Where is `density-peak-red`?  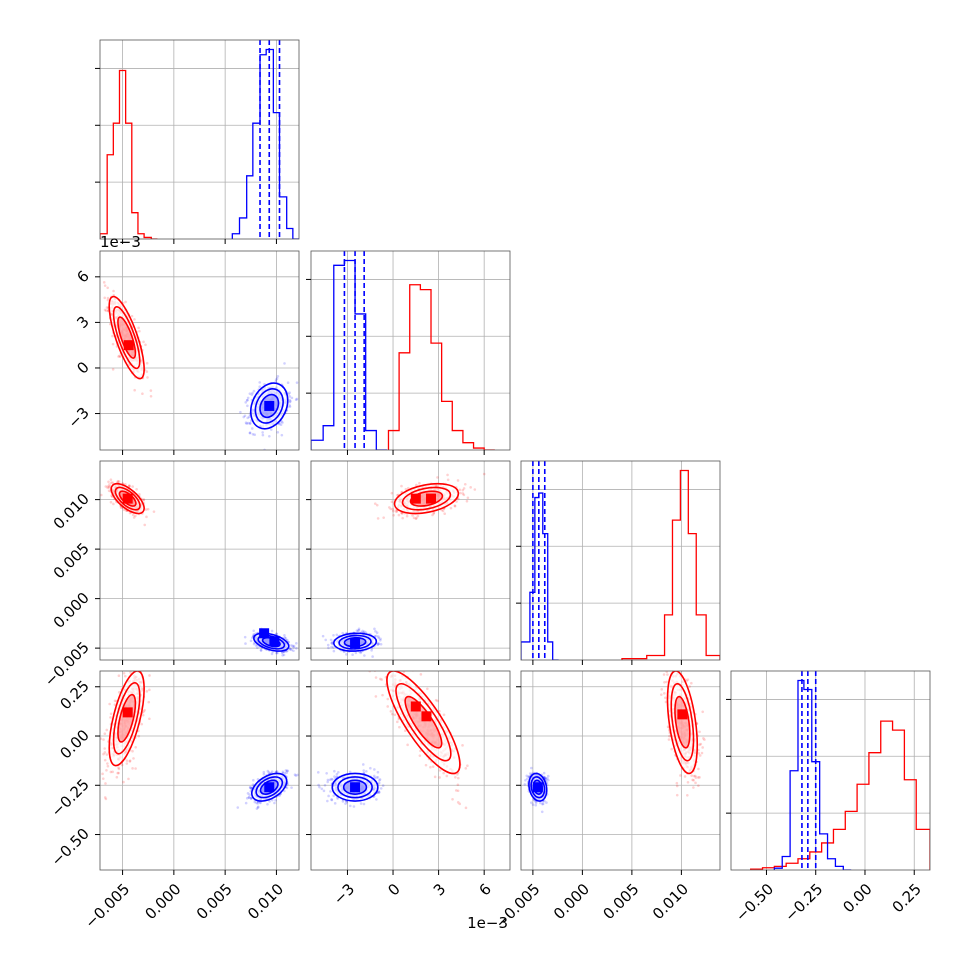
density-peak-red is located at coordinates (415, 706).